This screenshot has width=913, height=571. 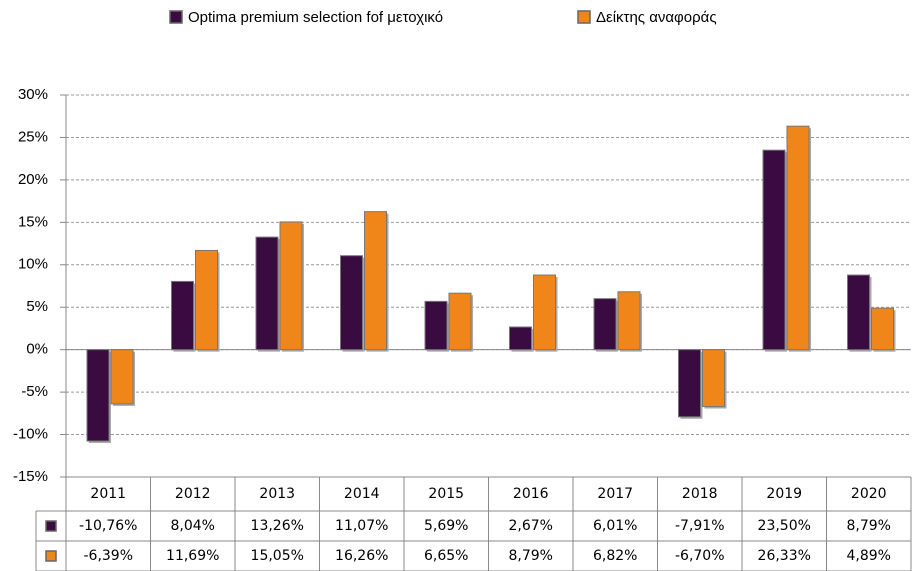 I want to click on x-tick-label: 2017, so click(x=615, y=494).